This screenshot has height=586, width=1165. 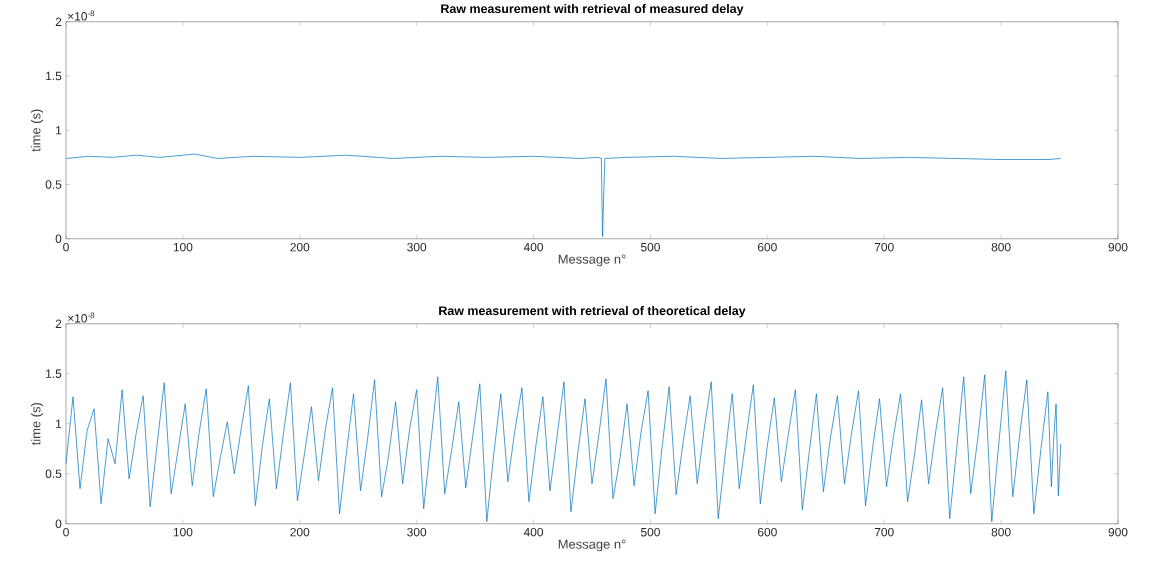 What do you see at coordinates (592, 10) in the screenshot?
I see `chart-title: Raw measurement with retrieval of measured delay` at bounding box center [592, 10].